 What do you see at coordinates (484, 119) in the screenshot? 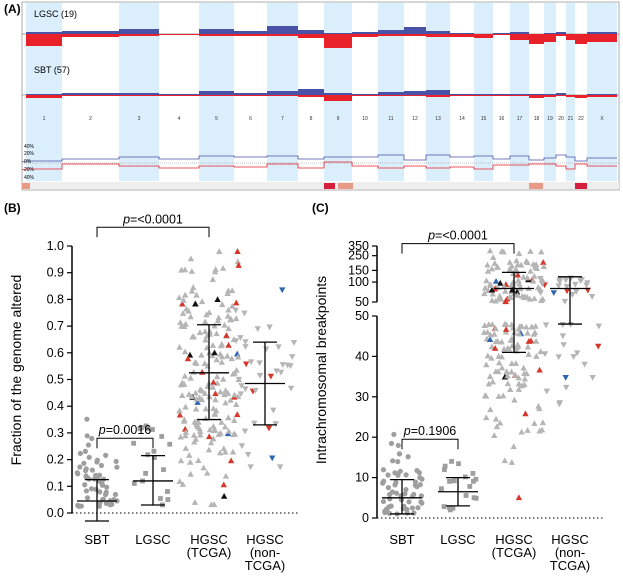
I see `chromosome-label: 15` at bounding box center [484, 119].